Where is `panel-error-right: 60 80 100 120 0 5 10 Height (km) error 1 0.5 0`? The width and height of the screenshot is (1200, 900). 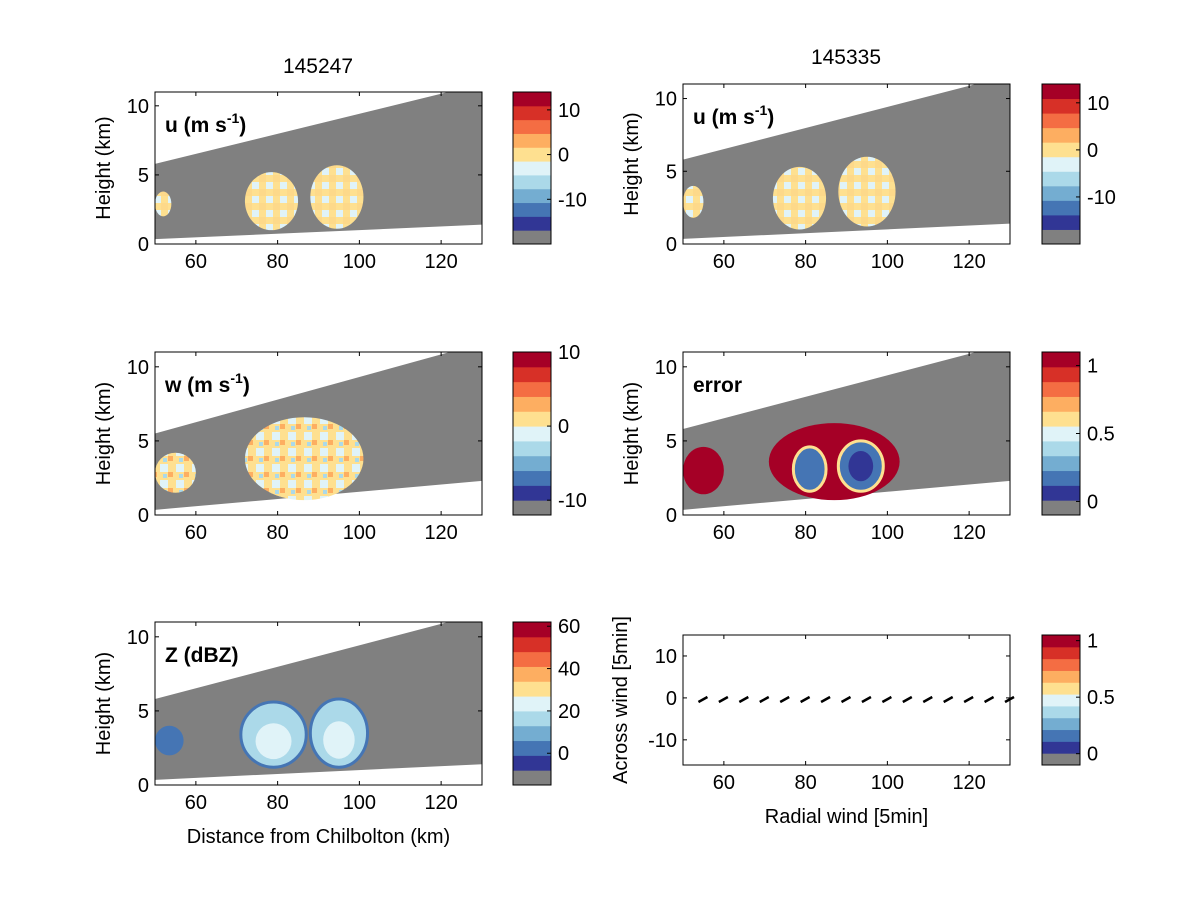
panel-error-right: 60 80 100 120 0 5 10 Height (km) error 1 0.5 0 is located at coordinates (868, 447).